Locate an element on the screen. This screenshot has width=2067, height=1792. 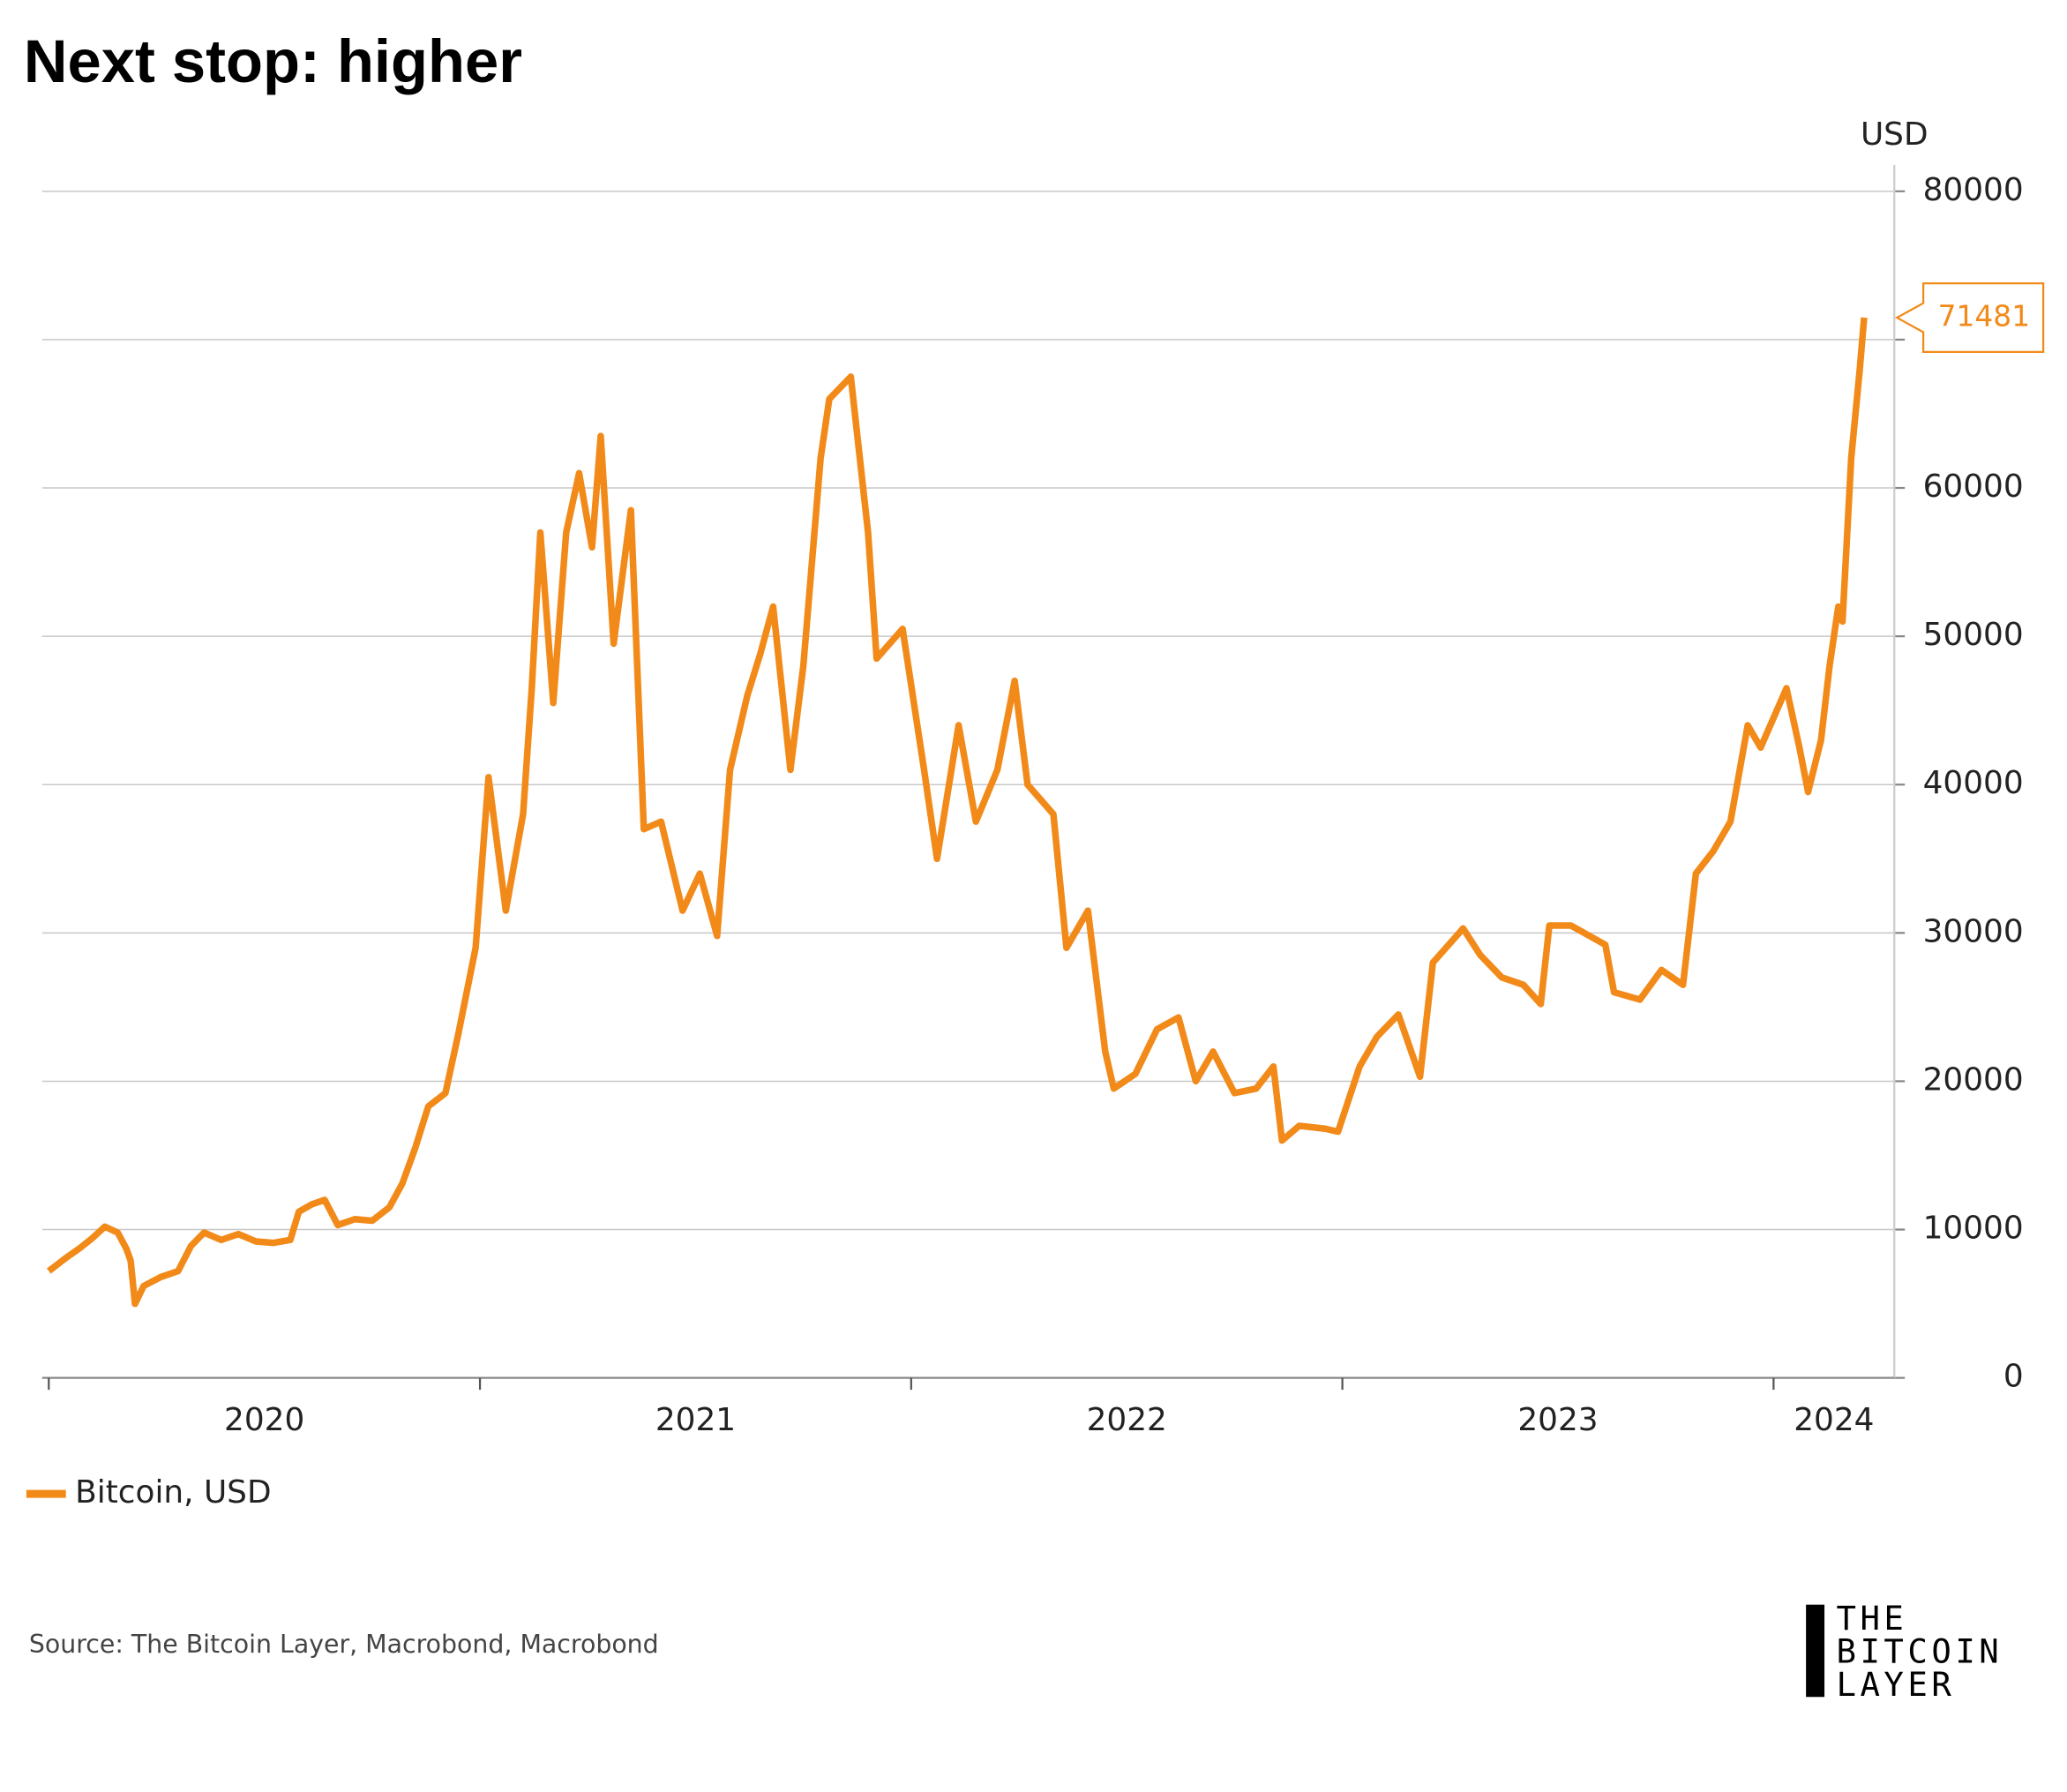
y-tick-label: 80000 is located at coordinates (1973, 190).